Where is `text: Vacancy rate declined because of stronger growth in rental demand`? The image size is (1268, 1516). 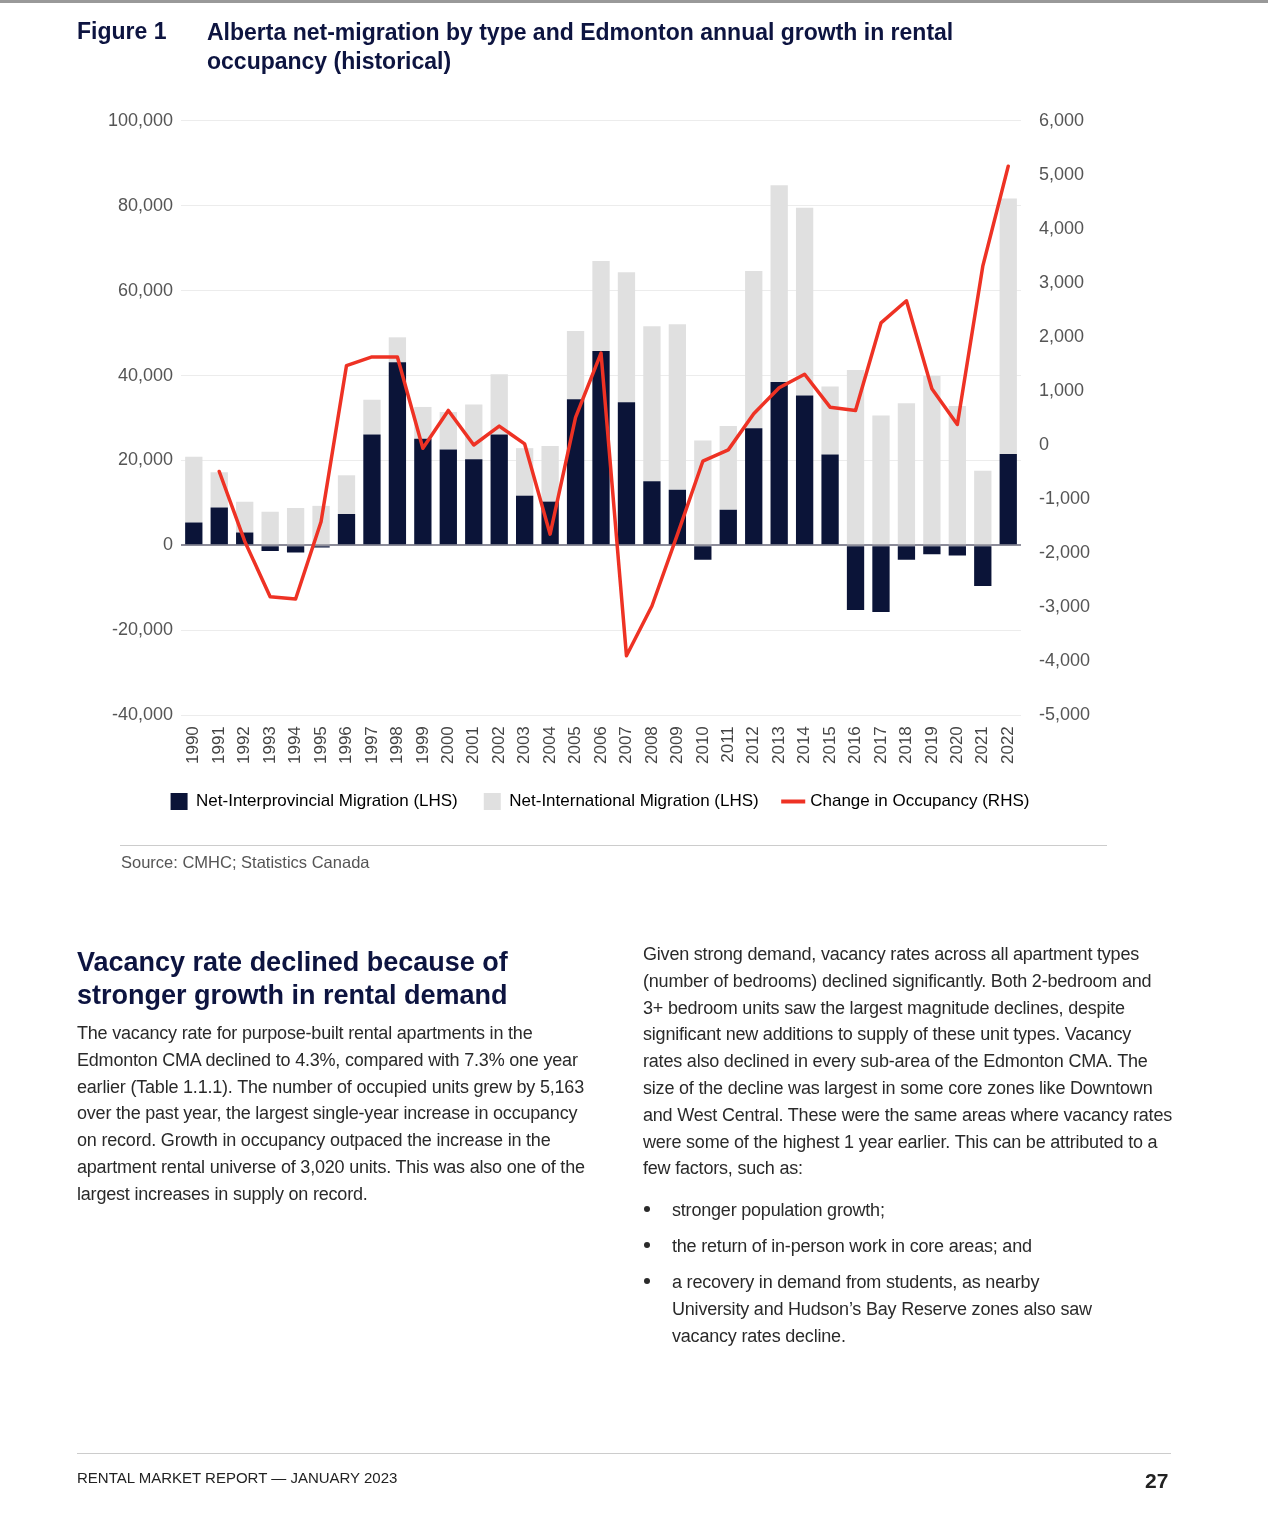 text: Vacancy rate declined because of stronger growth in rental demand is located at coordinates (293, 979).